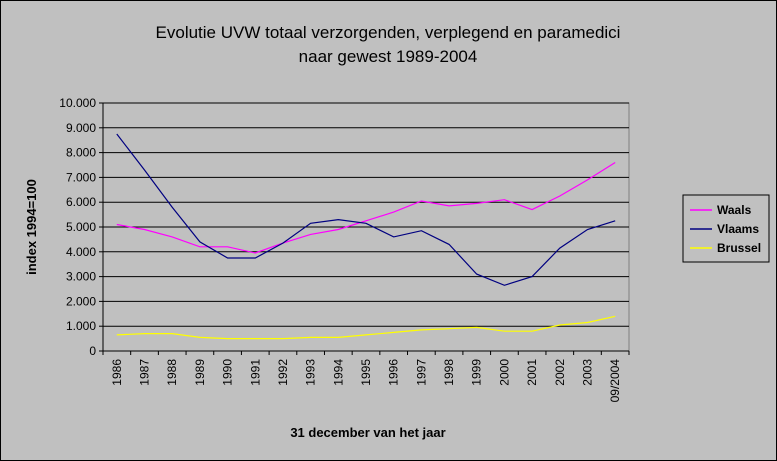 The image size is (777, 461). I want to click on x-tick-label: 1994, so click(338, 372).